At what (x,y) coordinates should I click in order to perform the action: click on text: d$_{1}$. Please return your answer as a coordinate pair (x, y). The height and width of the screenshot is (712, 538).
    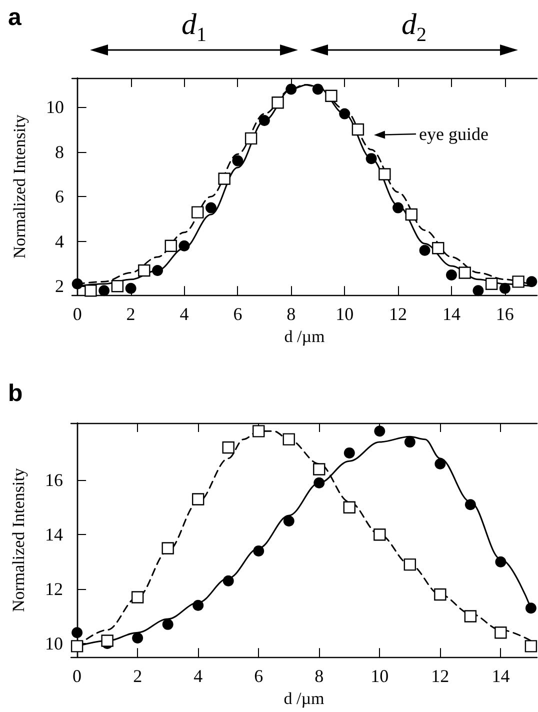
    Looking at the image, I should click on (194, 28).